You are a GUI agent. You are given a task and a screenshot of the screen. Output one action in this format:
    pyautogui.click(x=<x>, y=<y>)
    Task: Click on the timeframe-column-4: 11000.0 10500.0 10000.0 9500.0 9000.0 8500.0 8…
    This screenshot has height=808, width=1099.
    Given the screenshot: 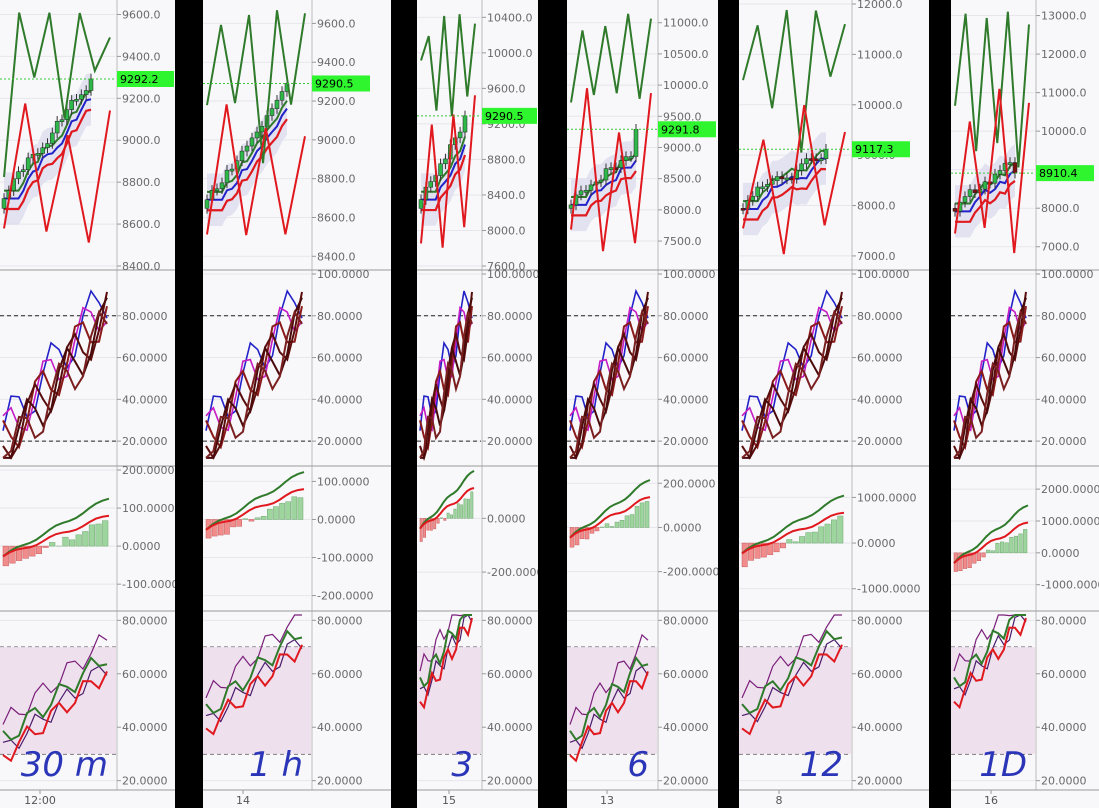 What is the action you would take?
    pyautogui.click(x=642, y=404)
    